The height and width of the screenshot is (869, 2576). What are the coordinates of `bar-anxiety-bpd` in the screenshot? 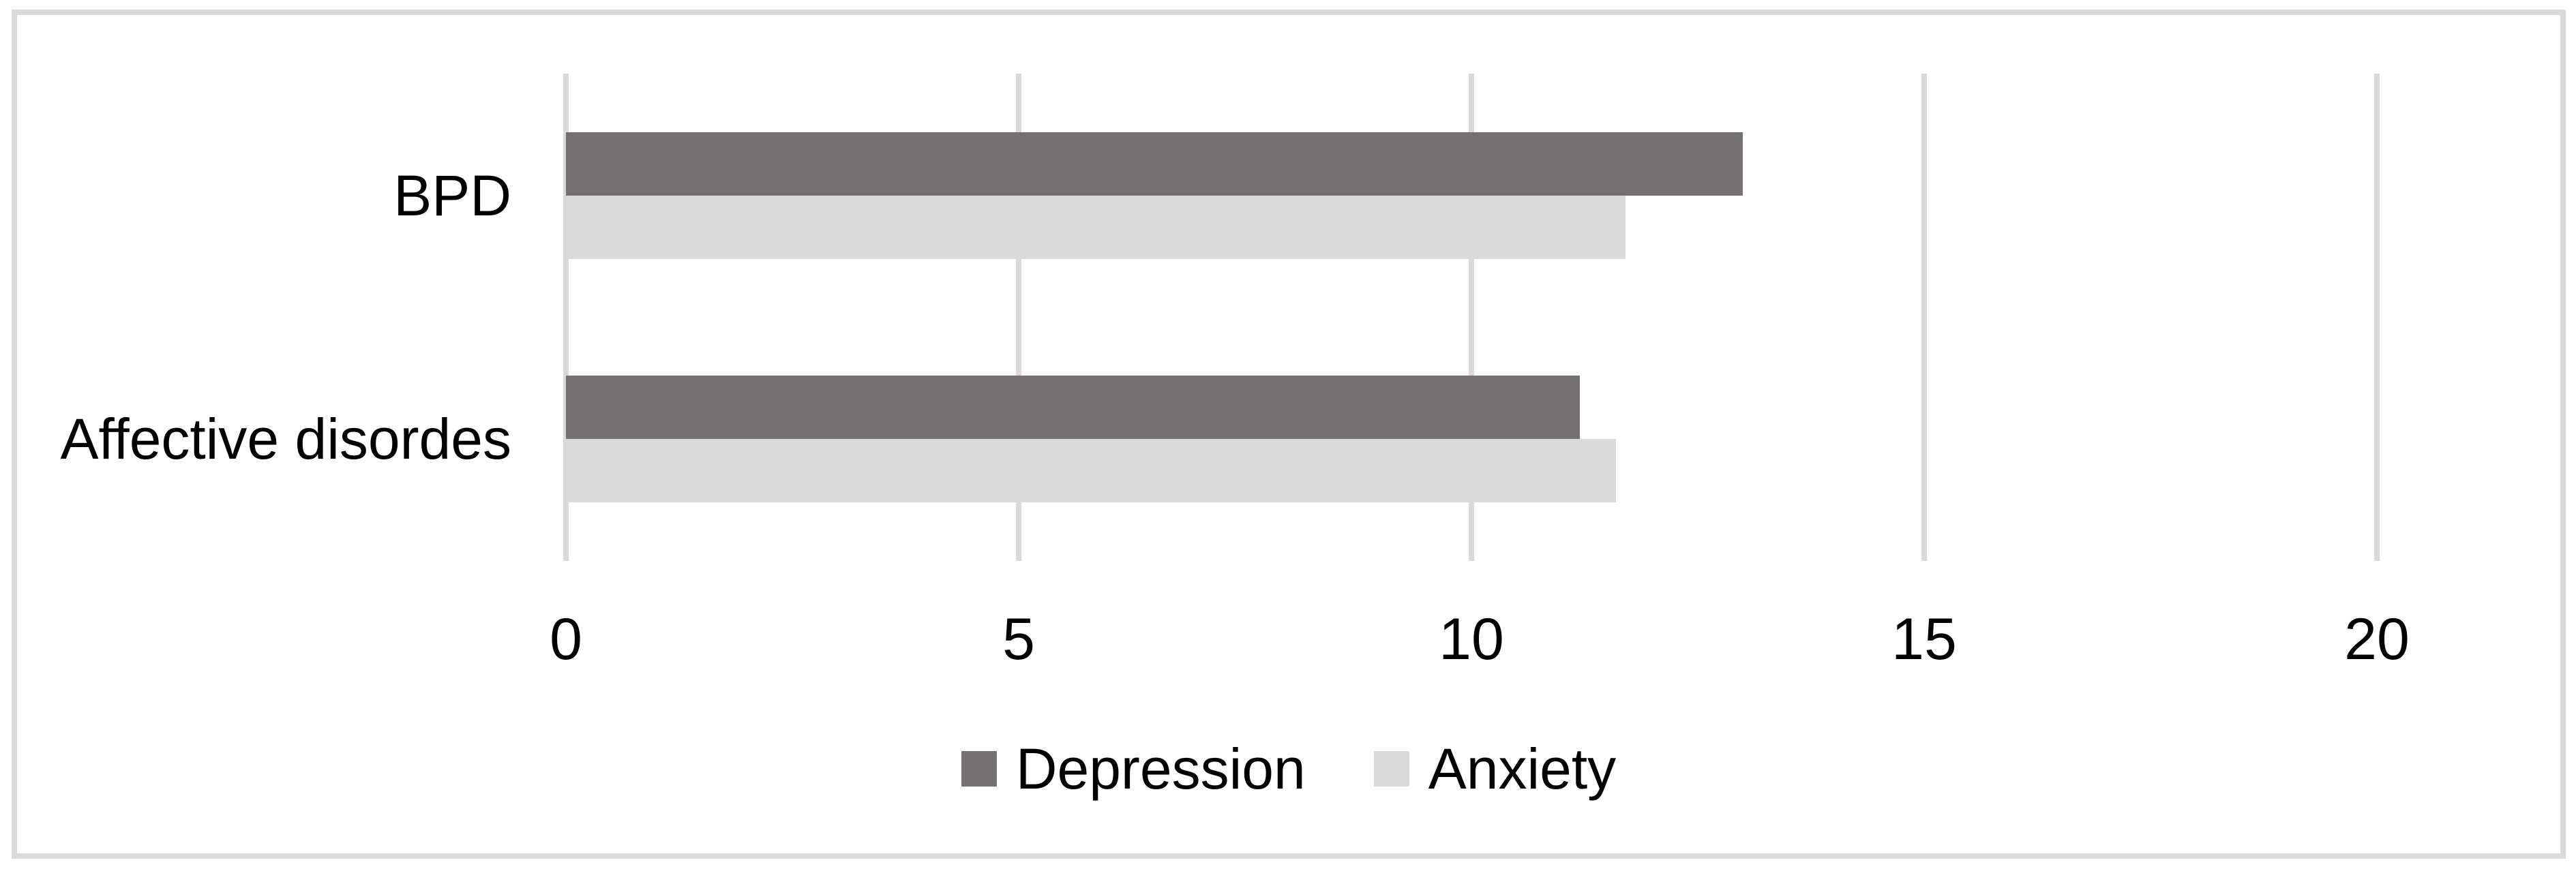 It's located at (1096, 227).